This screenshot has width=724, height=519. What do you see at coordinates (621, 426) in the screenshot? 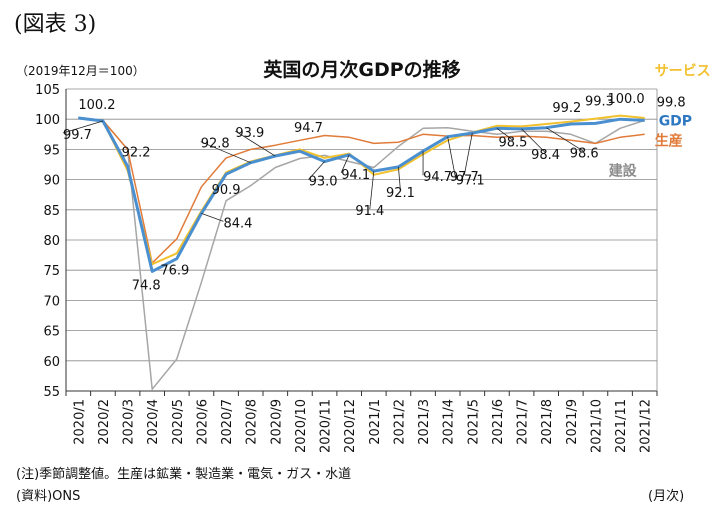
I see `x-tick-label: 2021/11` at bounding box center [621, 426].